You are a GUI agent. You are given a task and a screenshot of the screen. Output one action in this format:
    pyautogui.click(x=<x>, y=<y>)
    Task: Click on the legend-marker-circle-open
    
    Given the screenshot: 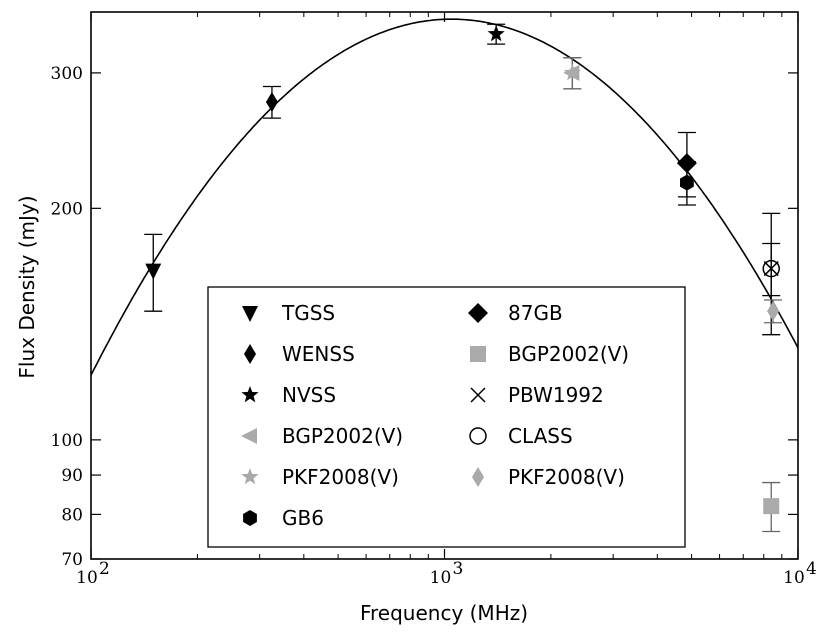 What is the action you would take?
    pyautogui.click(x=478, y=436)
    